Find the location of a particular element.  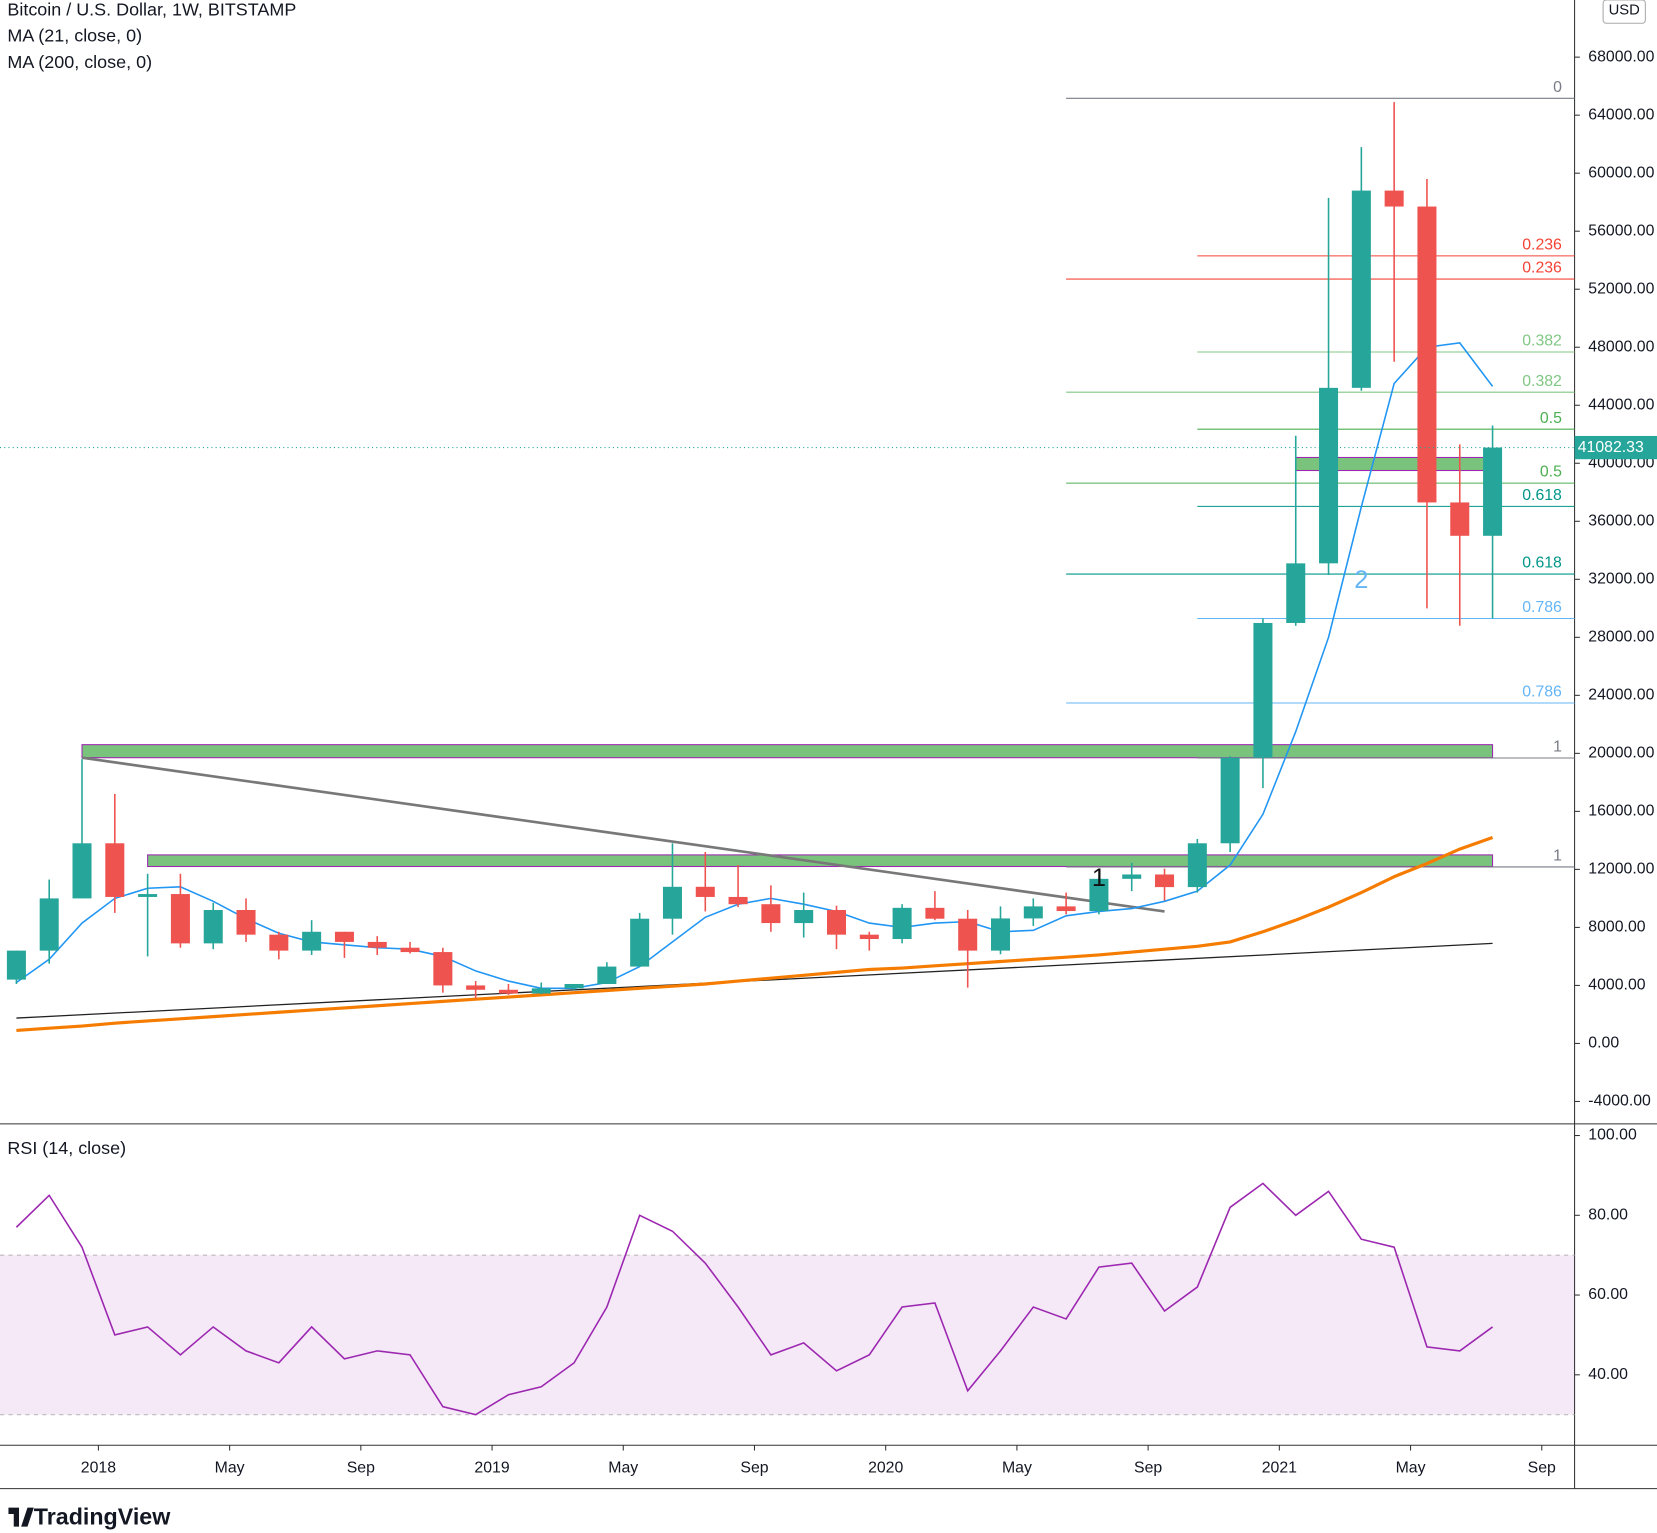

legend-entry: MA (200, close, 0) is located at coordinates (79, 62).